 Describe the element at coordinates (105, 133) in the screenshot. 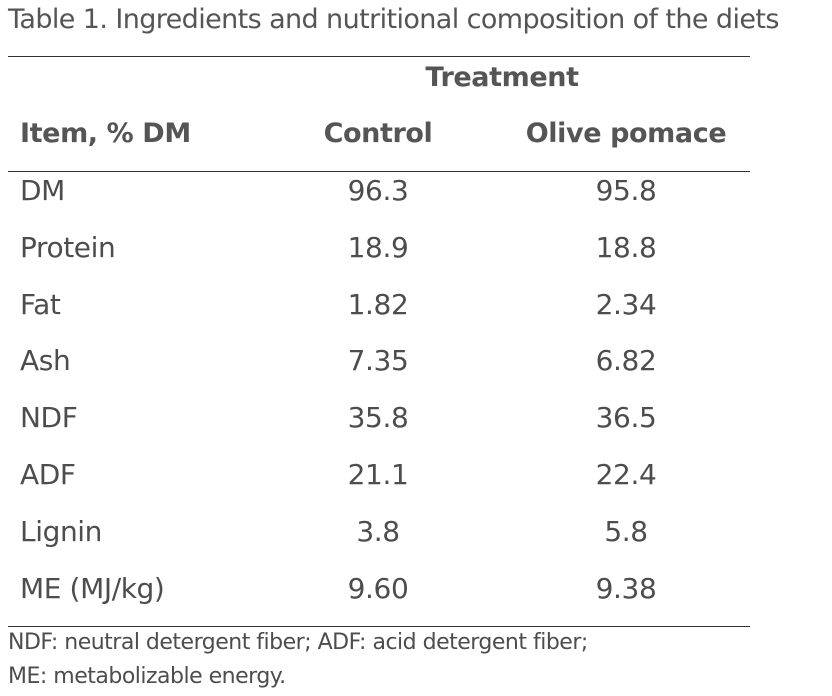

I see `column-header-item: Item, % DM` at that location.